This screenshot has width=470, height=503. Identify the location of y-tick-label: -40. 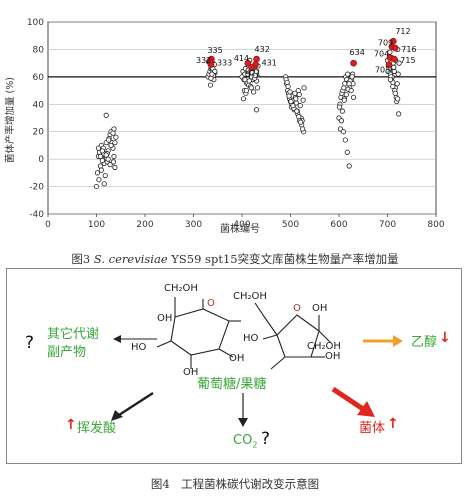
(36, 215).